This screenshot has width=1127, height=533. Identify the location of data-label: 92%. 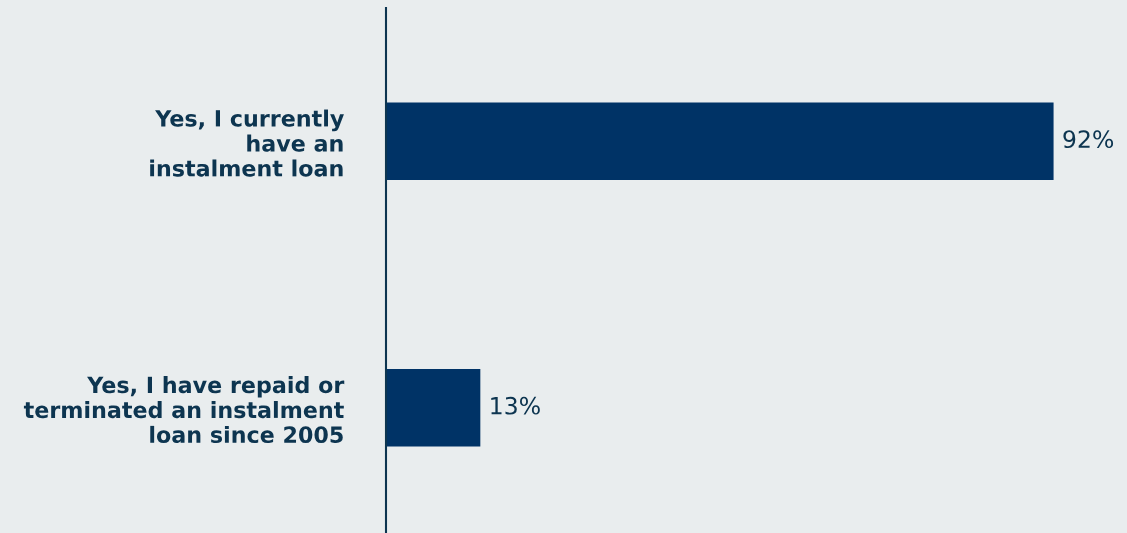
(1088, 139).